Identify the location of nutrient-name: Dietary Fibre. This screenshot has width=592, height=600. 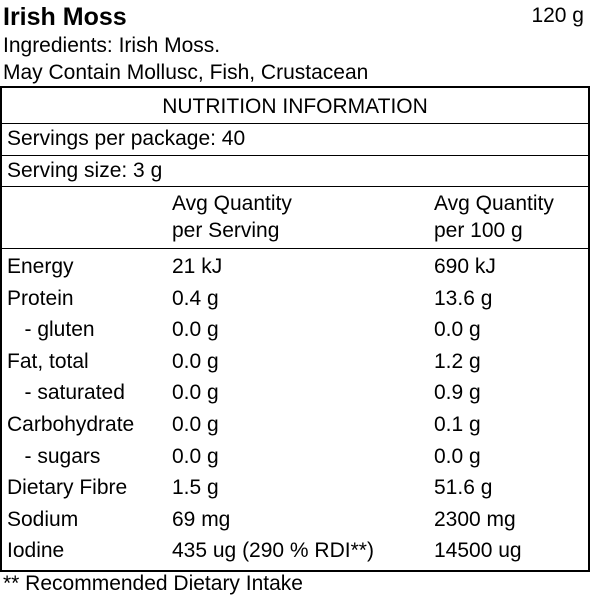
(67, 488).